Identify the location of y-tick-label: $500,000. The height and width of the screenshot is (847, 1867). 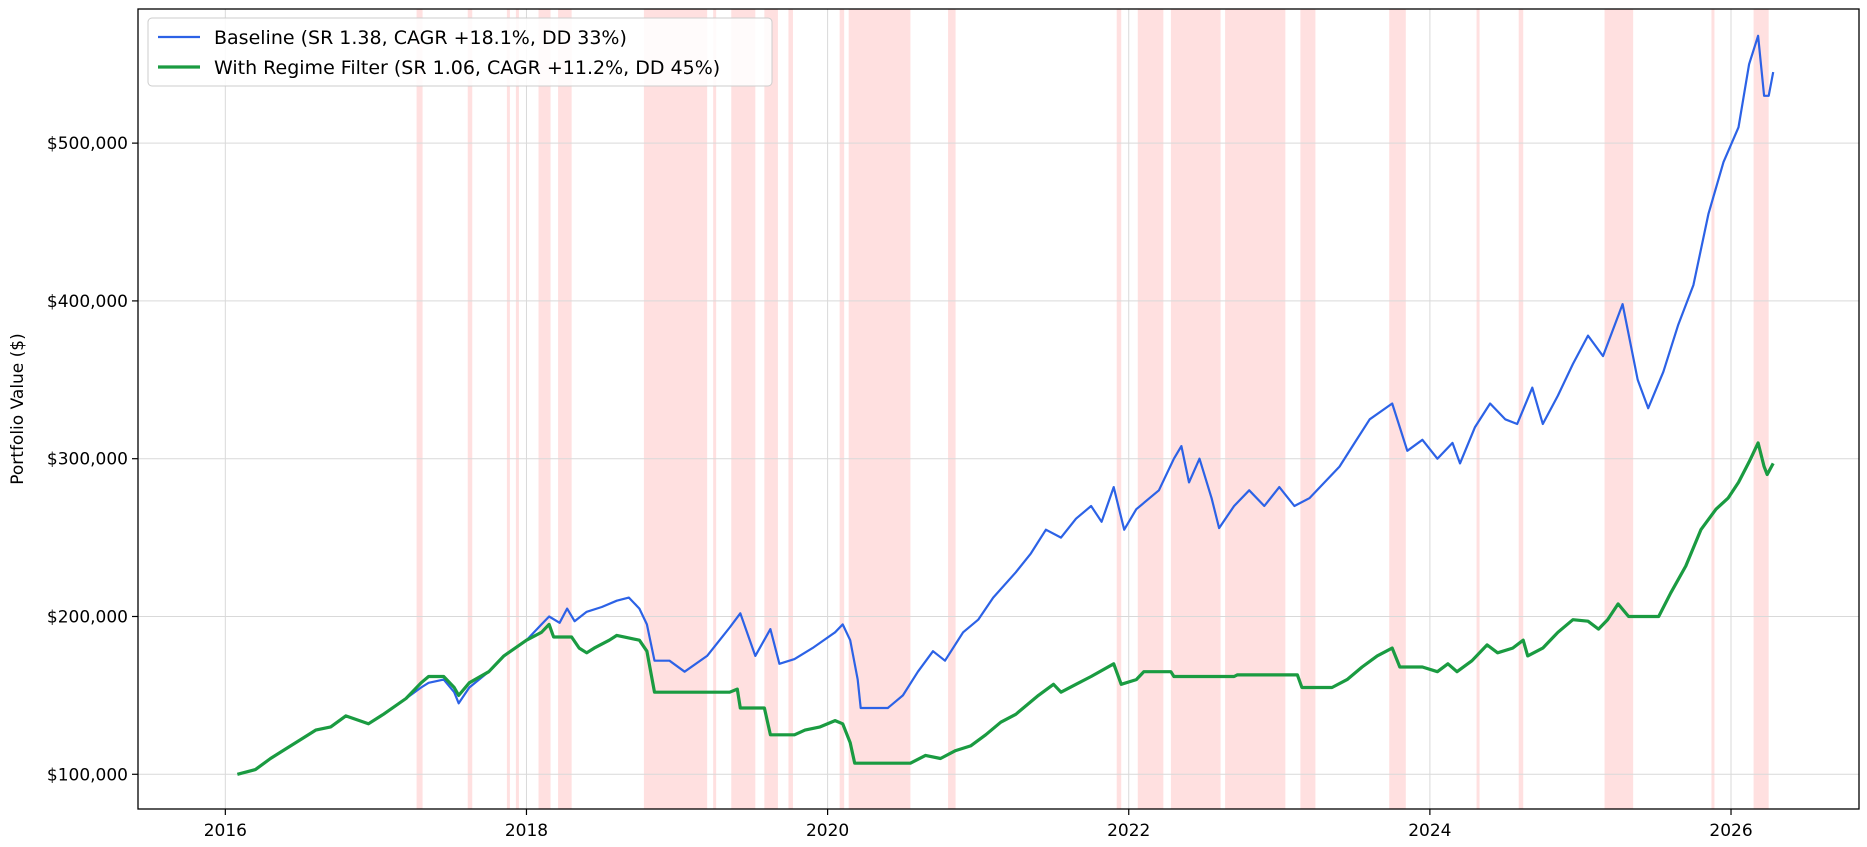
(87, 144).